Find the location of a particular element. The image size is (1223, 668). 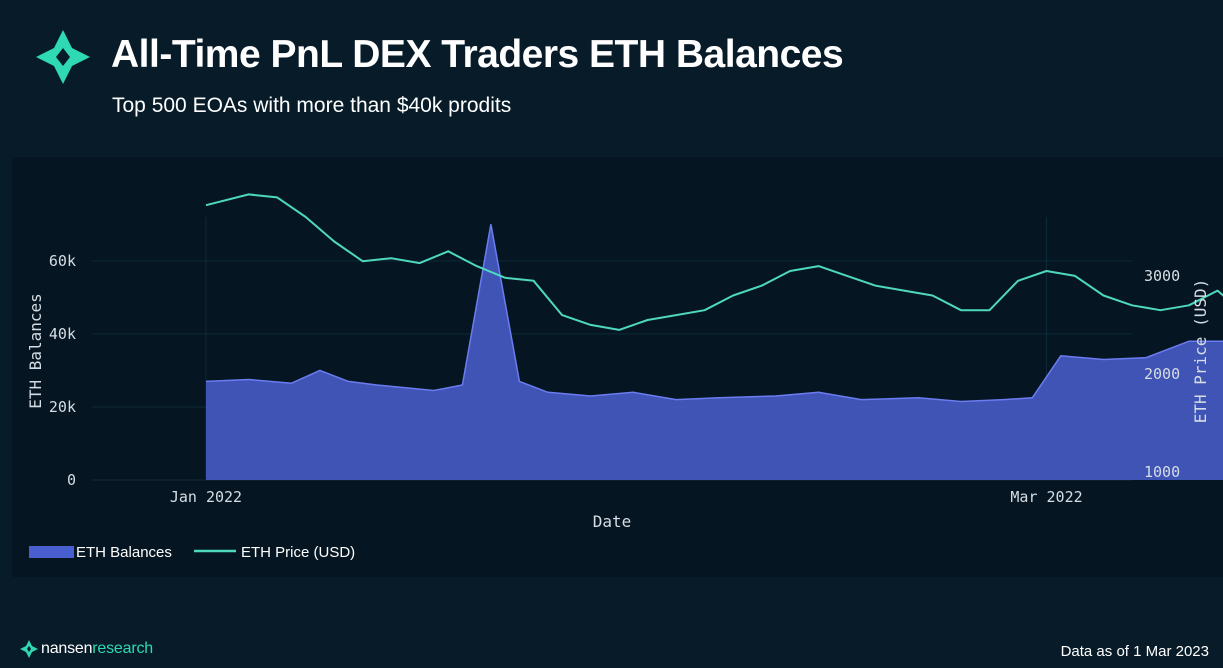

y-tick-label: 0 is located at coordinates (71, 480).